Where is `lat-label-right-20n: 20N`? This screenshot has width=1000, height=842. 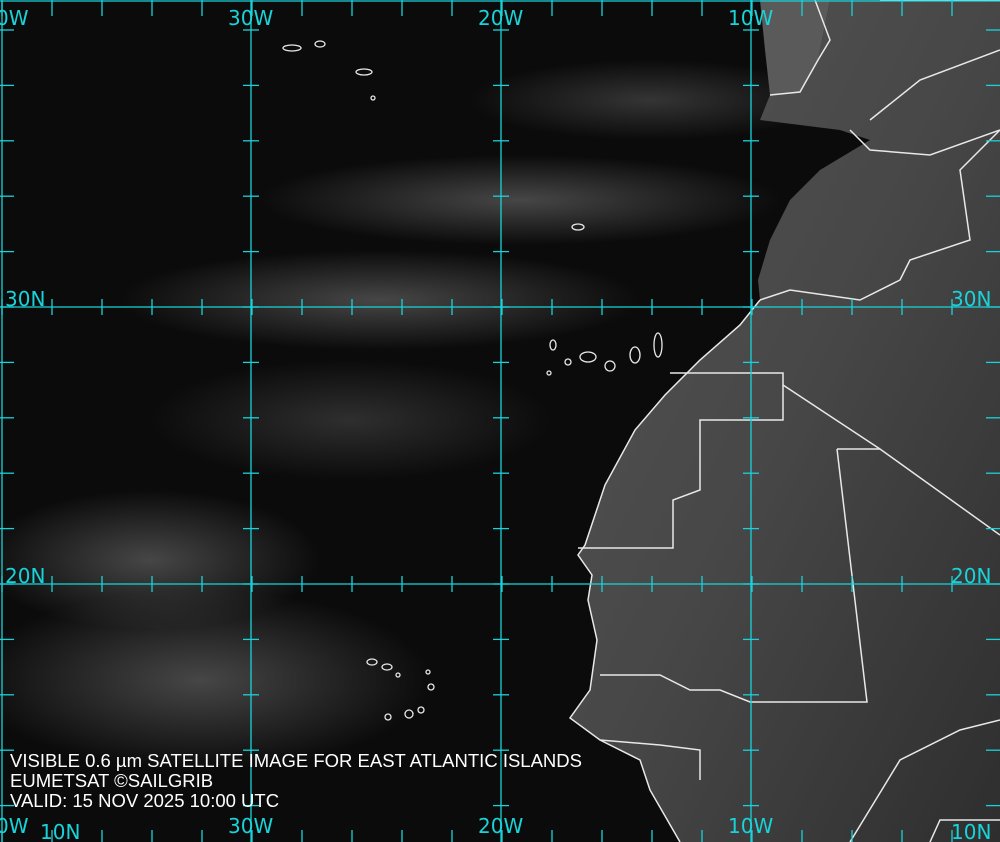
lat-label-right-20n: 20N is located at coordinates (971, 576).